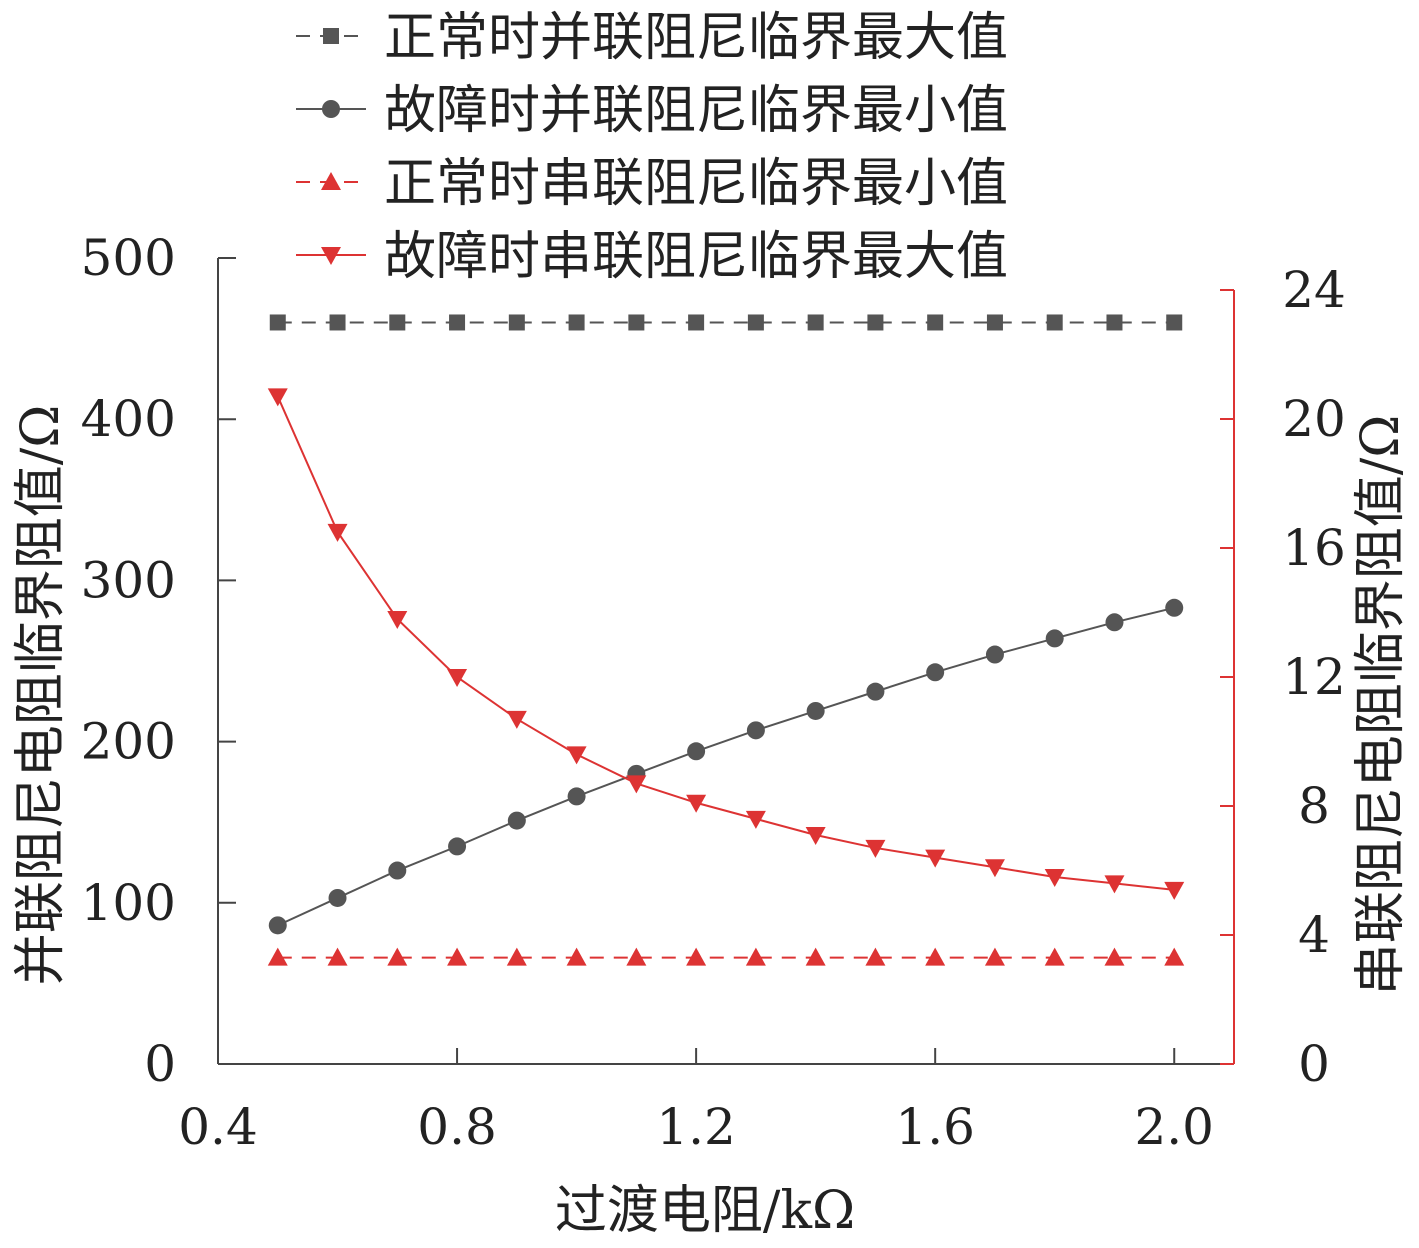 The width and height of the screenshot is (1419, 1248). I want to click on x-axis-label: 过渡电阻/kΩ, so click(705, 1211).